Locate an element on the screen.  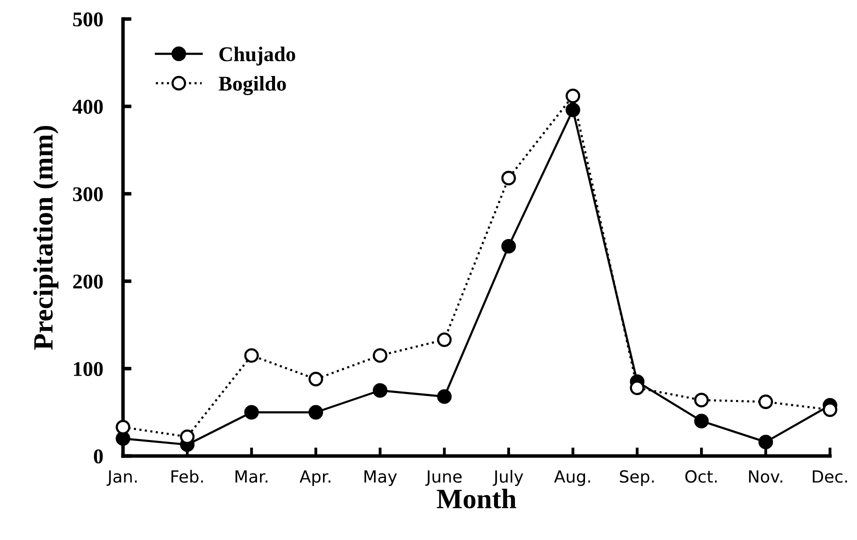
legend-label: Bogildo is located at coordinates (252, 86).